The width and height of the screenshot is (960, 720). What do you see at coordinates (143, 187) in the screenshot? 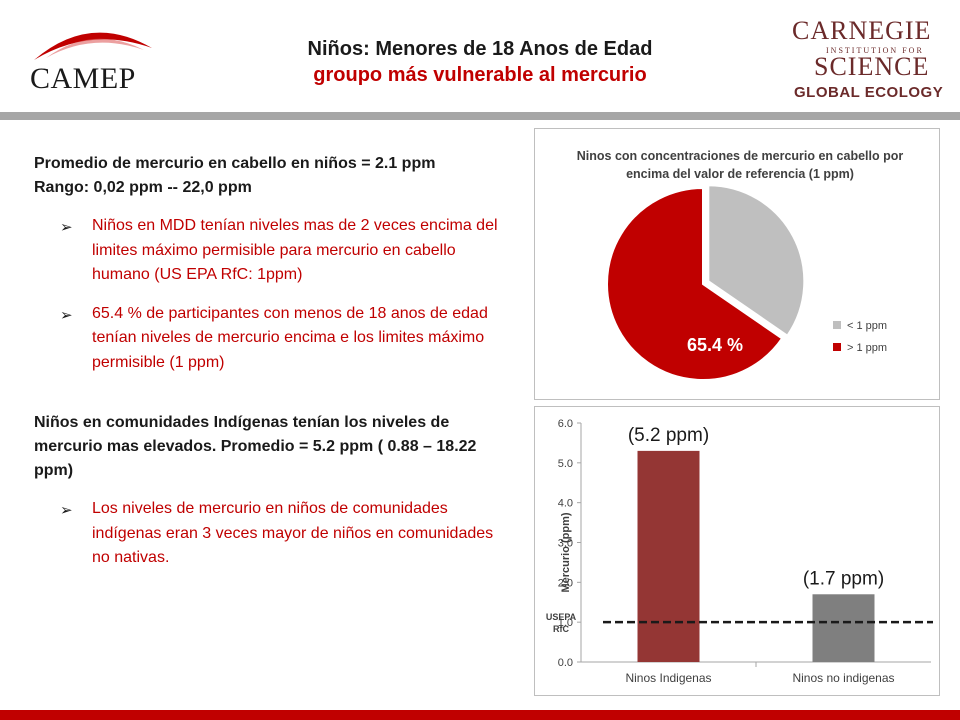
I see `range-statistic: Rango: 0,02 ppm -- 22,0 ppm` at bounding box center [143, 187].